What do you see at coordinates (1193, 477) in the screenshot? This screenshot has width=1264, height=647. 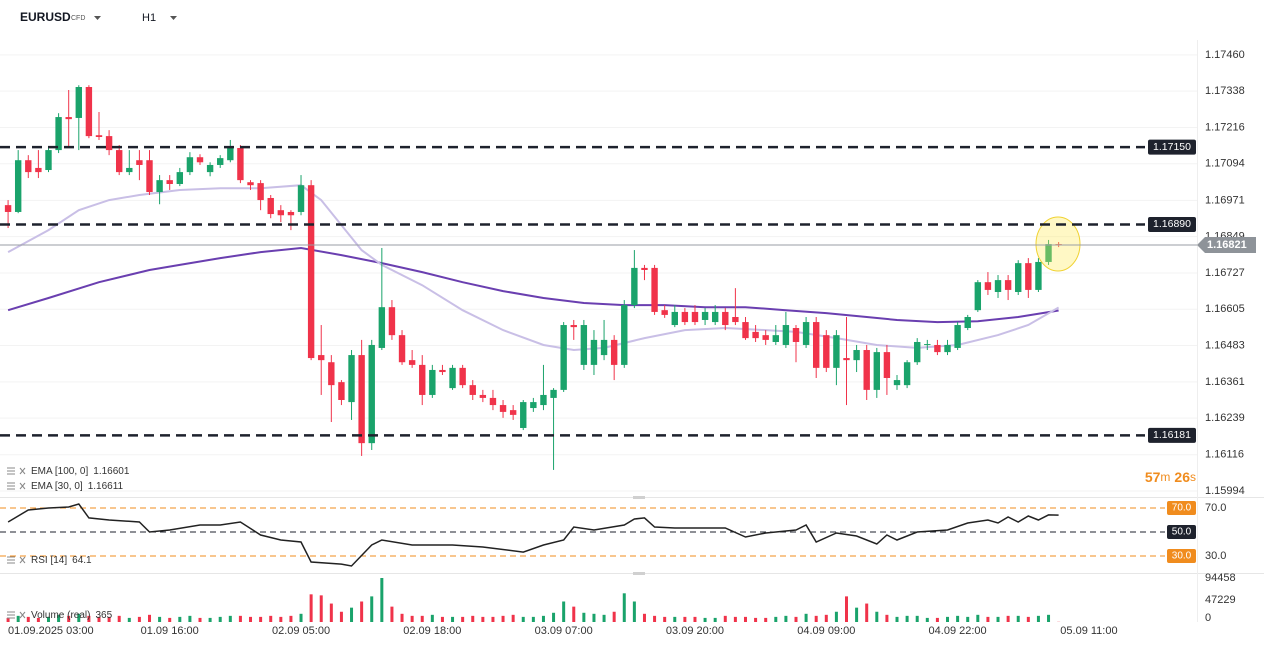 I see `countdown-part: s` at bounding box center [1193, 477].